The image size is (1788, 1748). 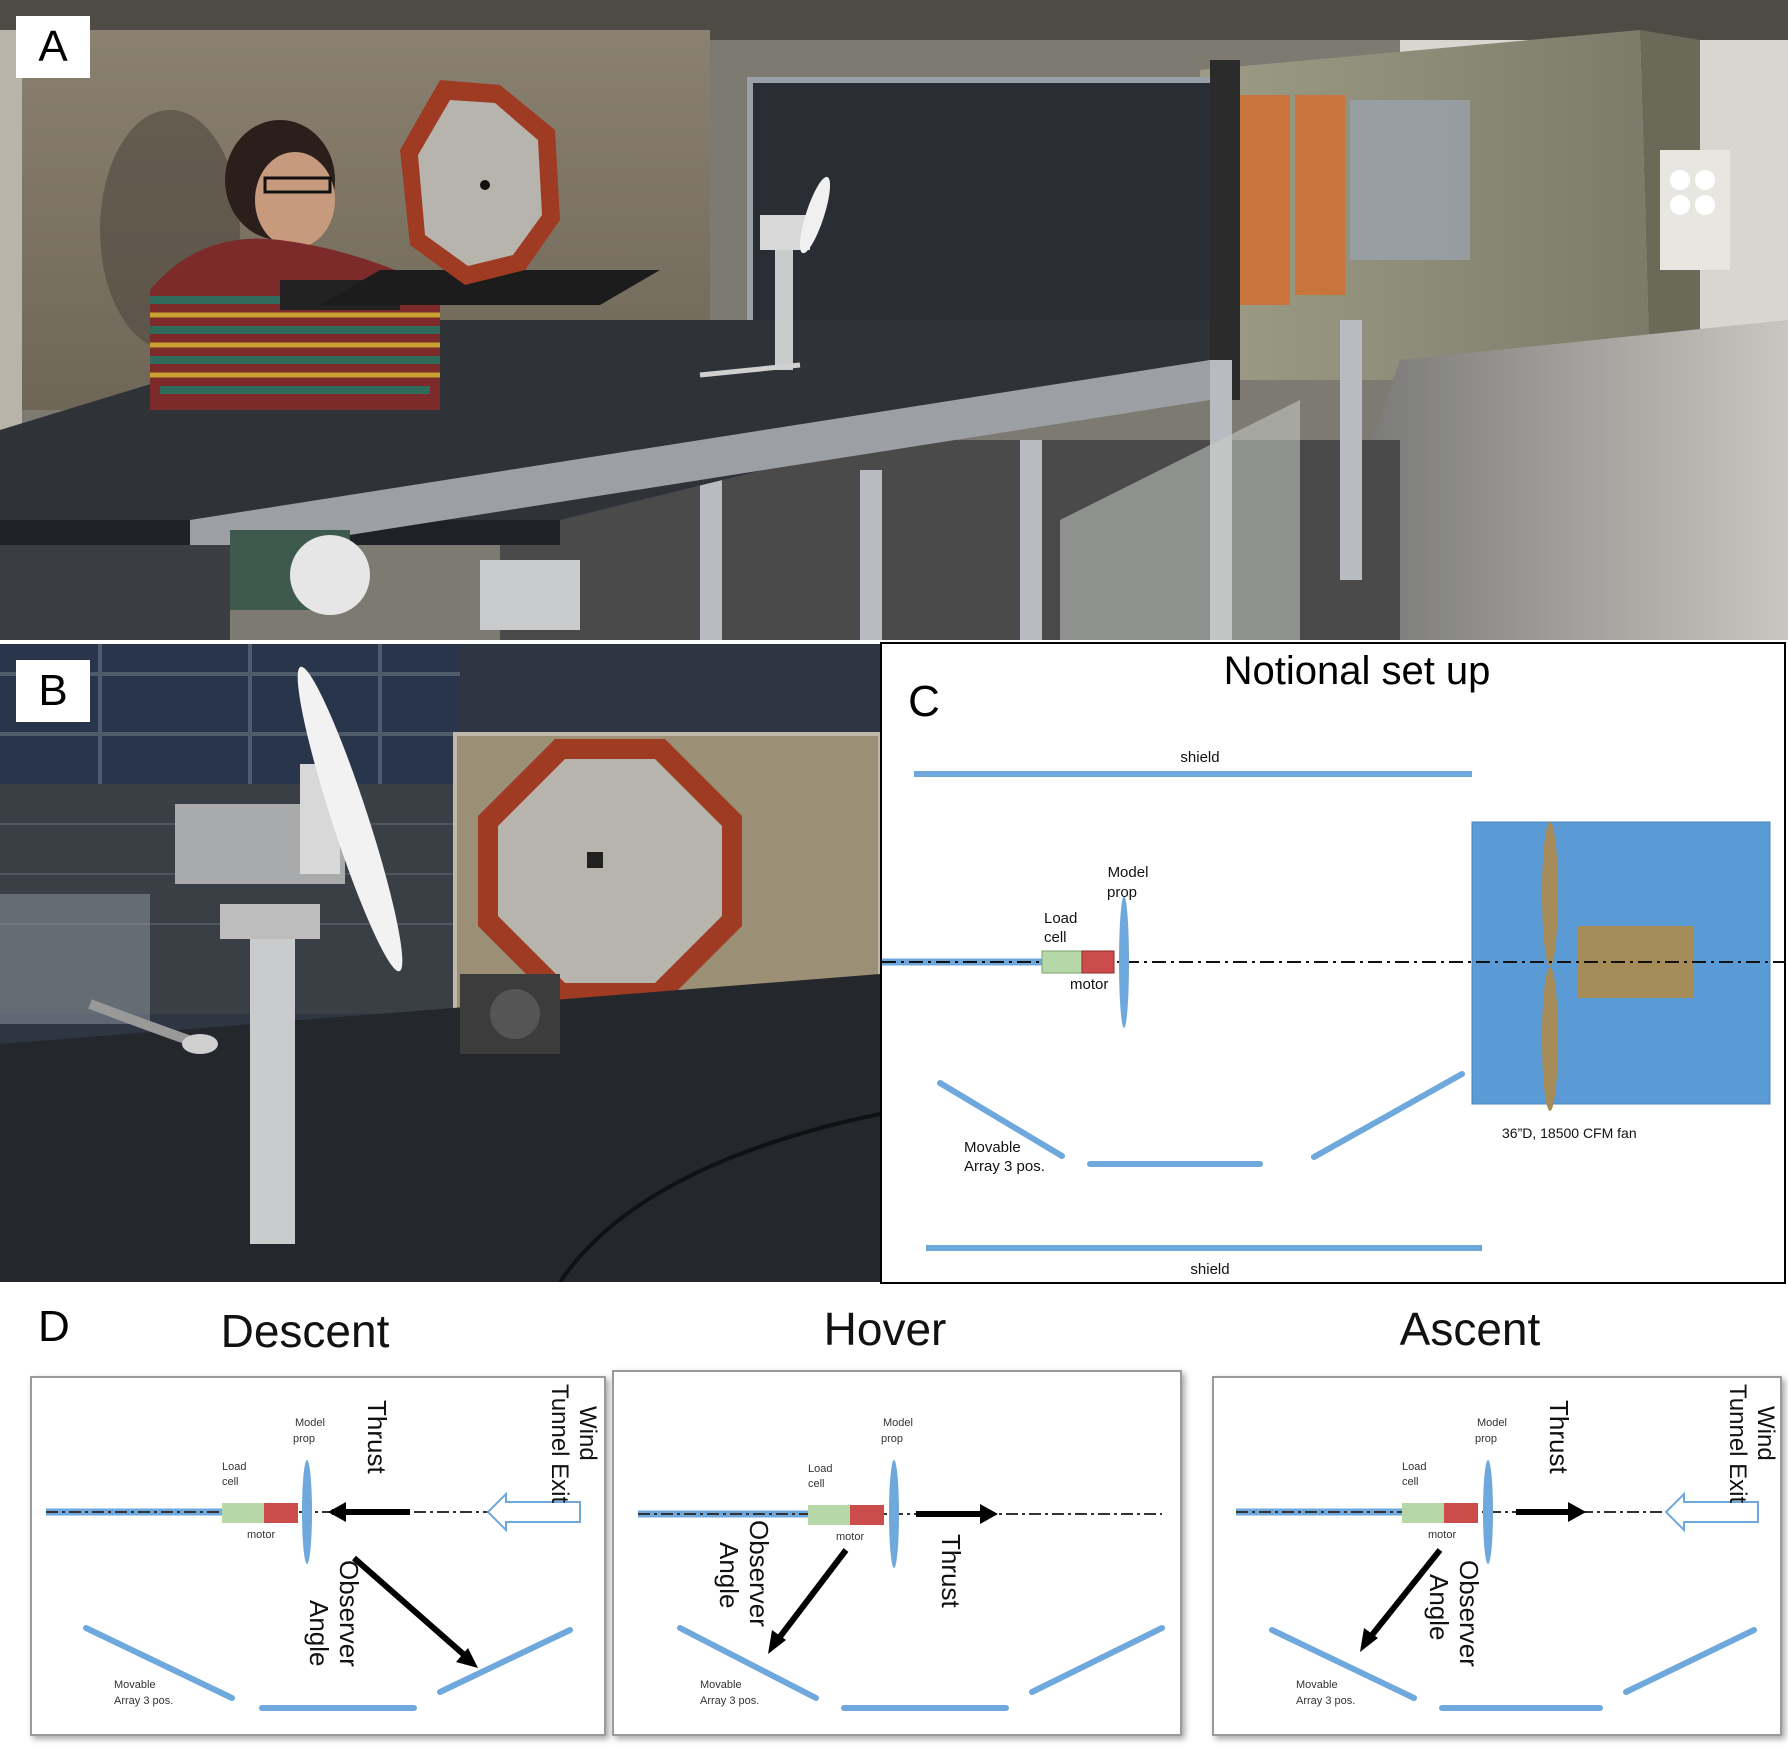 What do you see at coordinates (1124, 962) in the screenshot?
I see `model-prop` at bounding box center [1124, 962].